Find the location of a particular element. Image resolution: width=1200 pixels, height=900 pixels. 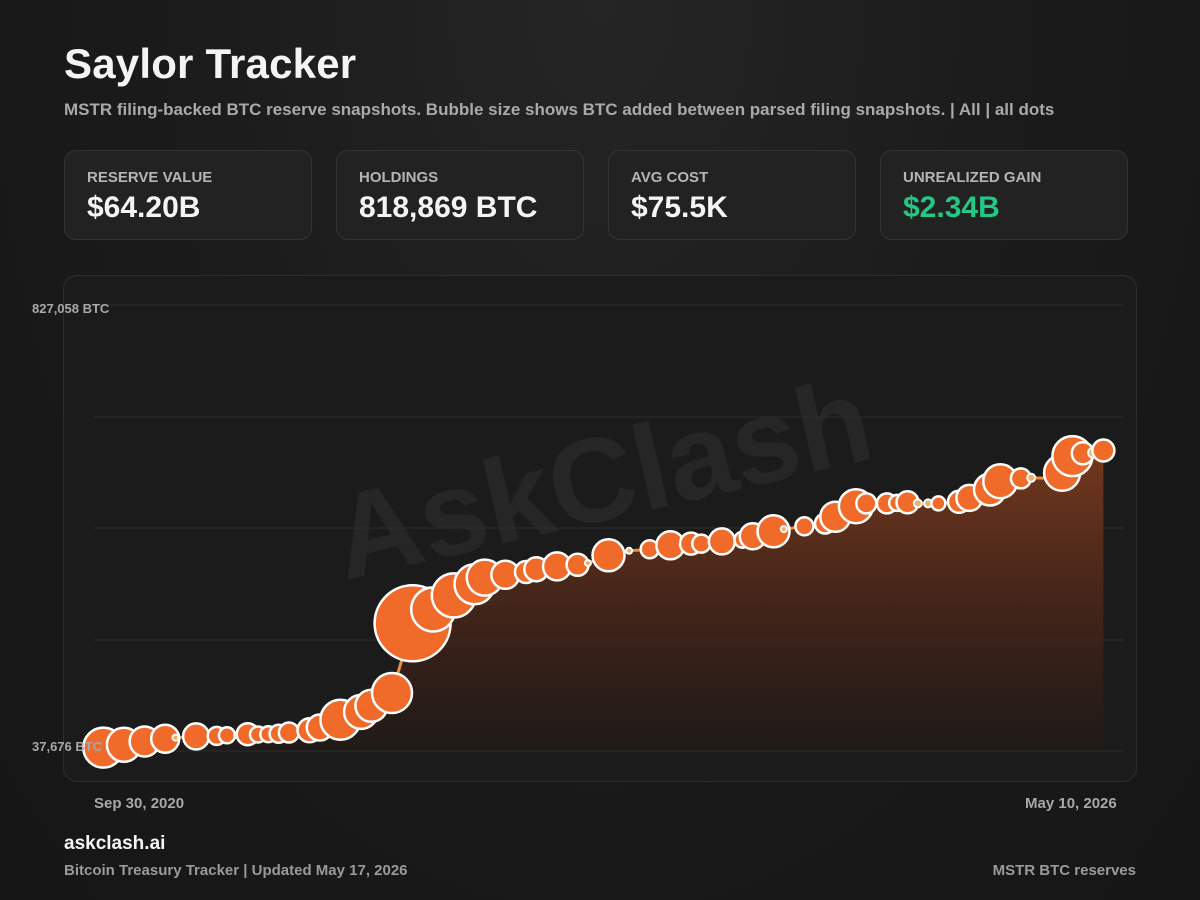

brand-name: askclash.ai is located at coordinates (115, 843).